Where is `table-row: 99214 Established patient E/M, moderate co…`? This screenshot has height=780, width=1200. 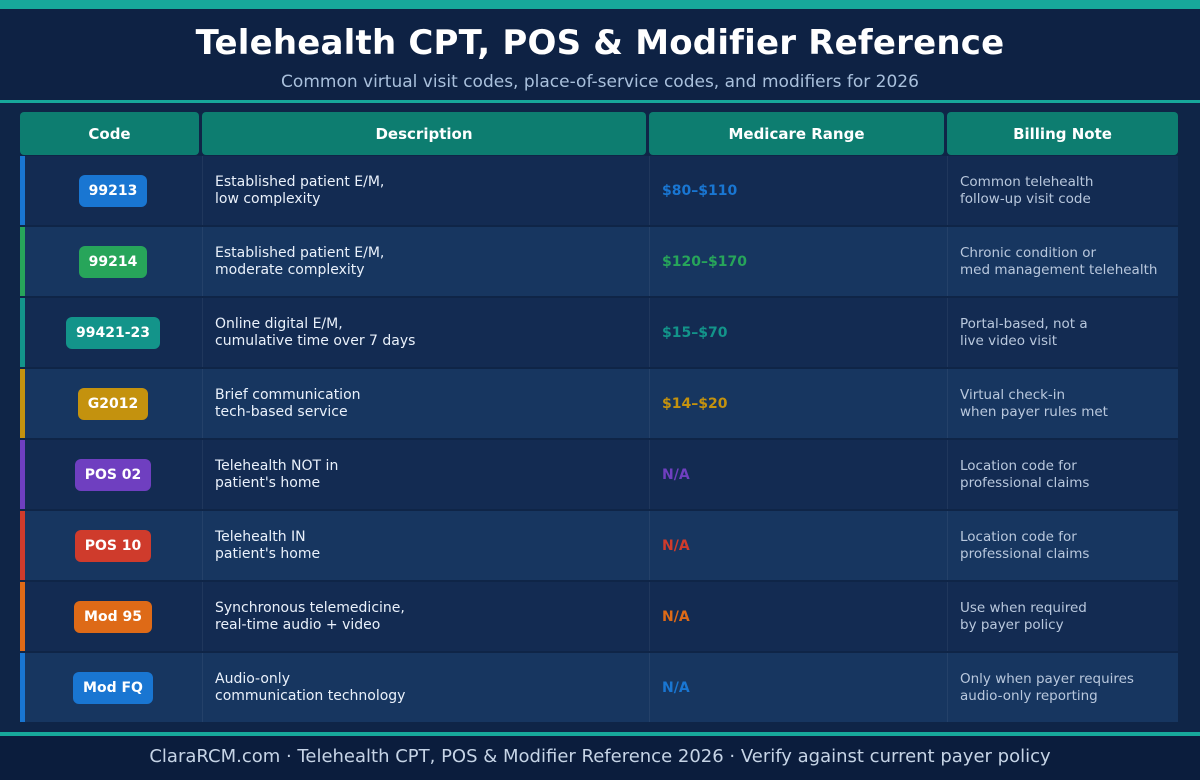 table-row: 99214 Established patient E/M, moderate co… is located at coordinates (599, 261).